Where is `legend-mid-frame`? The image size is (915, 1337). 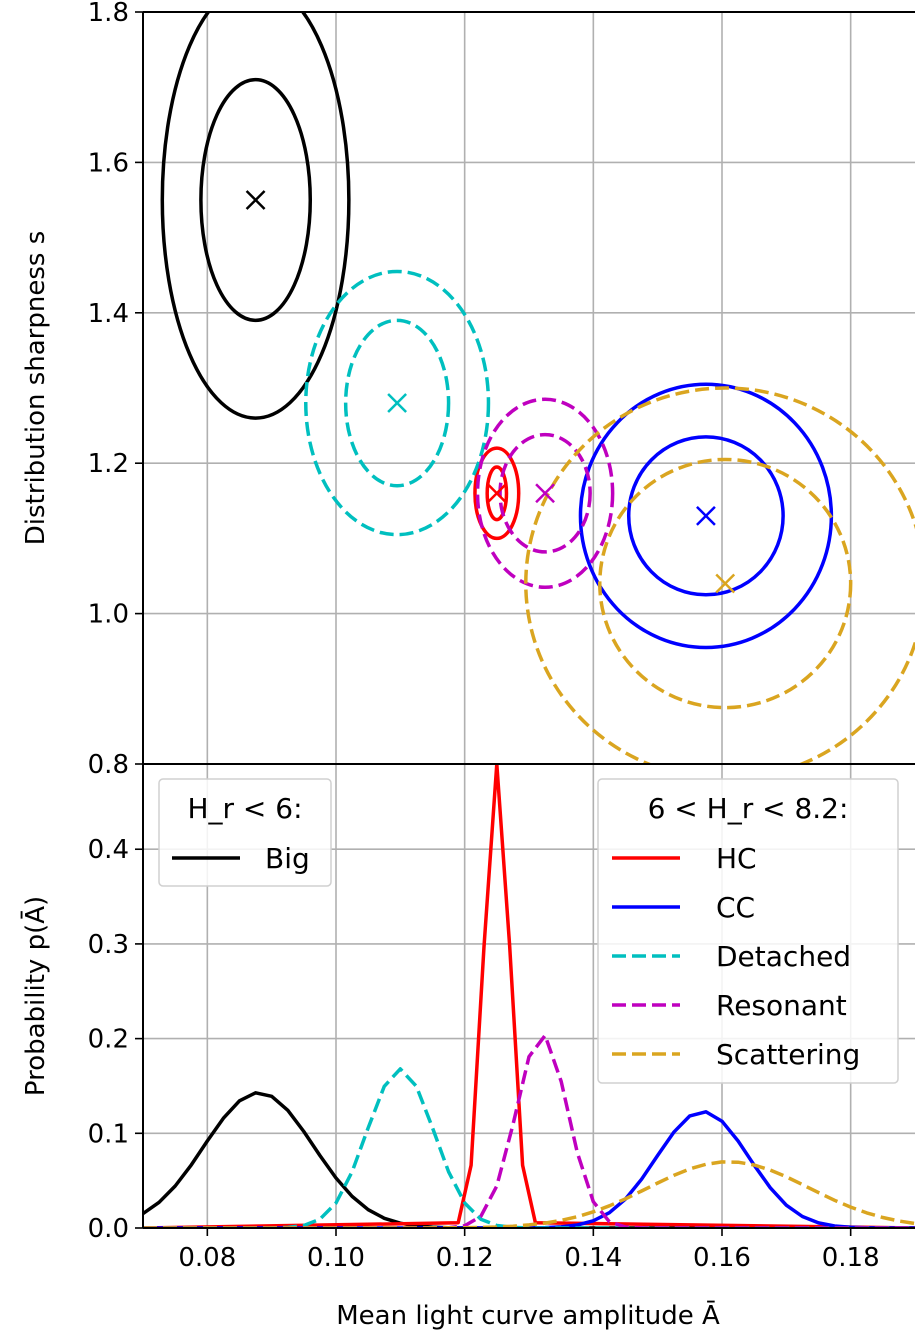
legend-mid-frame is located at coordinates (748, 931).